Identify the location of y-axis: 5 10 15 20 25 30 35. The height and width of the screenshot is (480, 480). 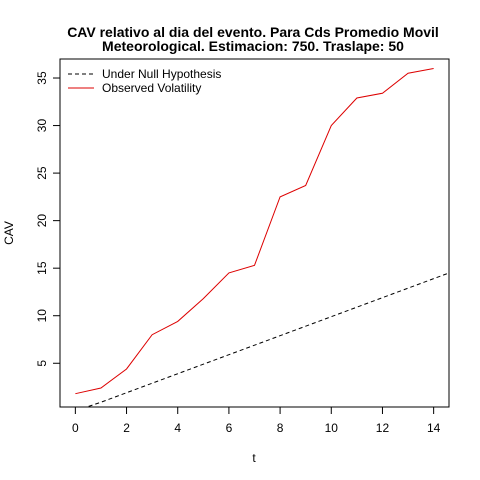
(48, 219).